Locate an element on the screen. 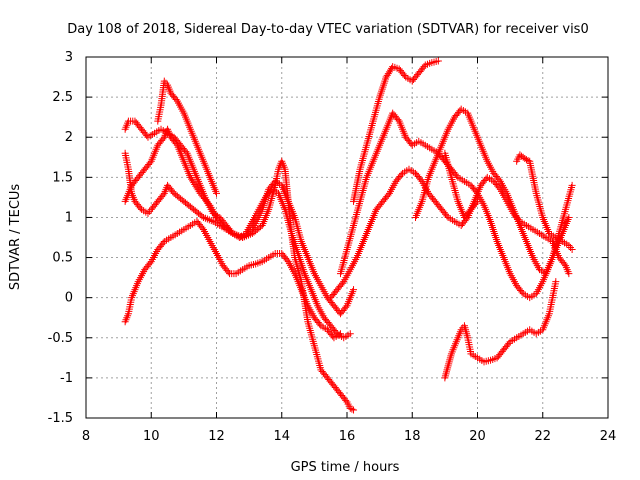 The width and height of the screenshot is (640, 480). series-track-b is located at coordinates (239, 221).